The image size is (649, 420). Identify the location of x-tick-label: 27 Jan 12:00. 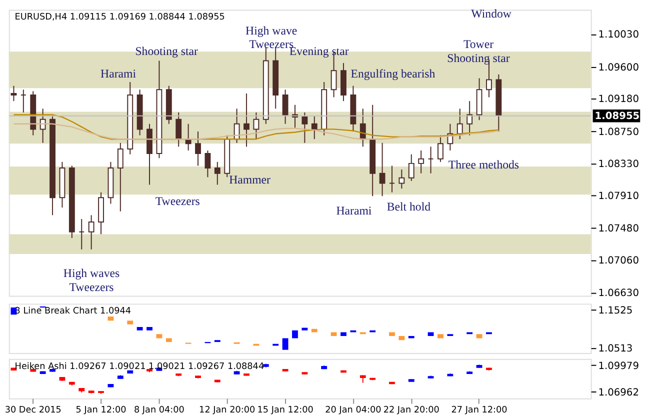
(479, 411).